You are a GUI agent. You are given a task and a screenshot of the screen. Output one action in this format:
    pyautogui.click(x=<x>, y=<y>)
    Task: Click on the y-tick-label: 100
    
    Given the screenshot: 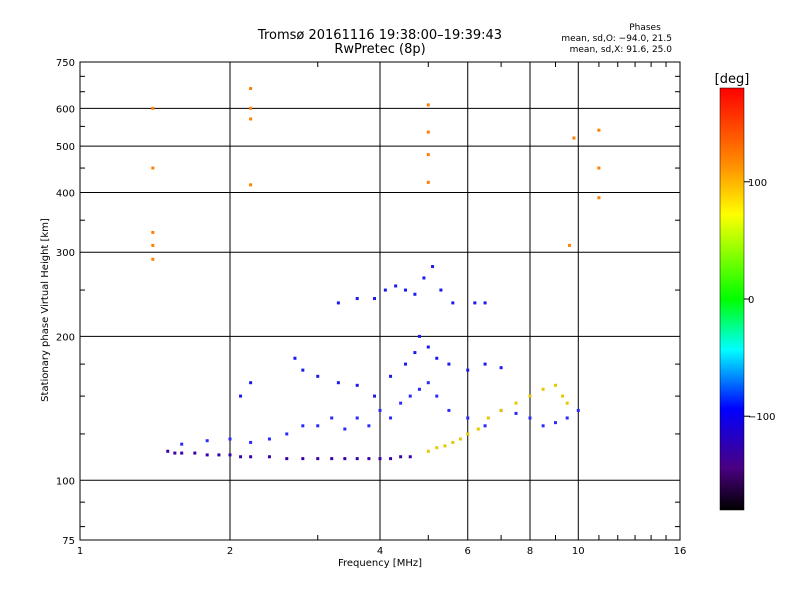 What is the action you would take?
    pyautogui.click(x=65, y=481)
    